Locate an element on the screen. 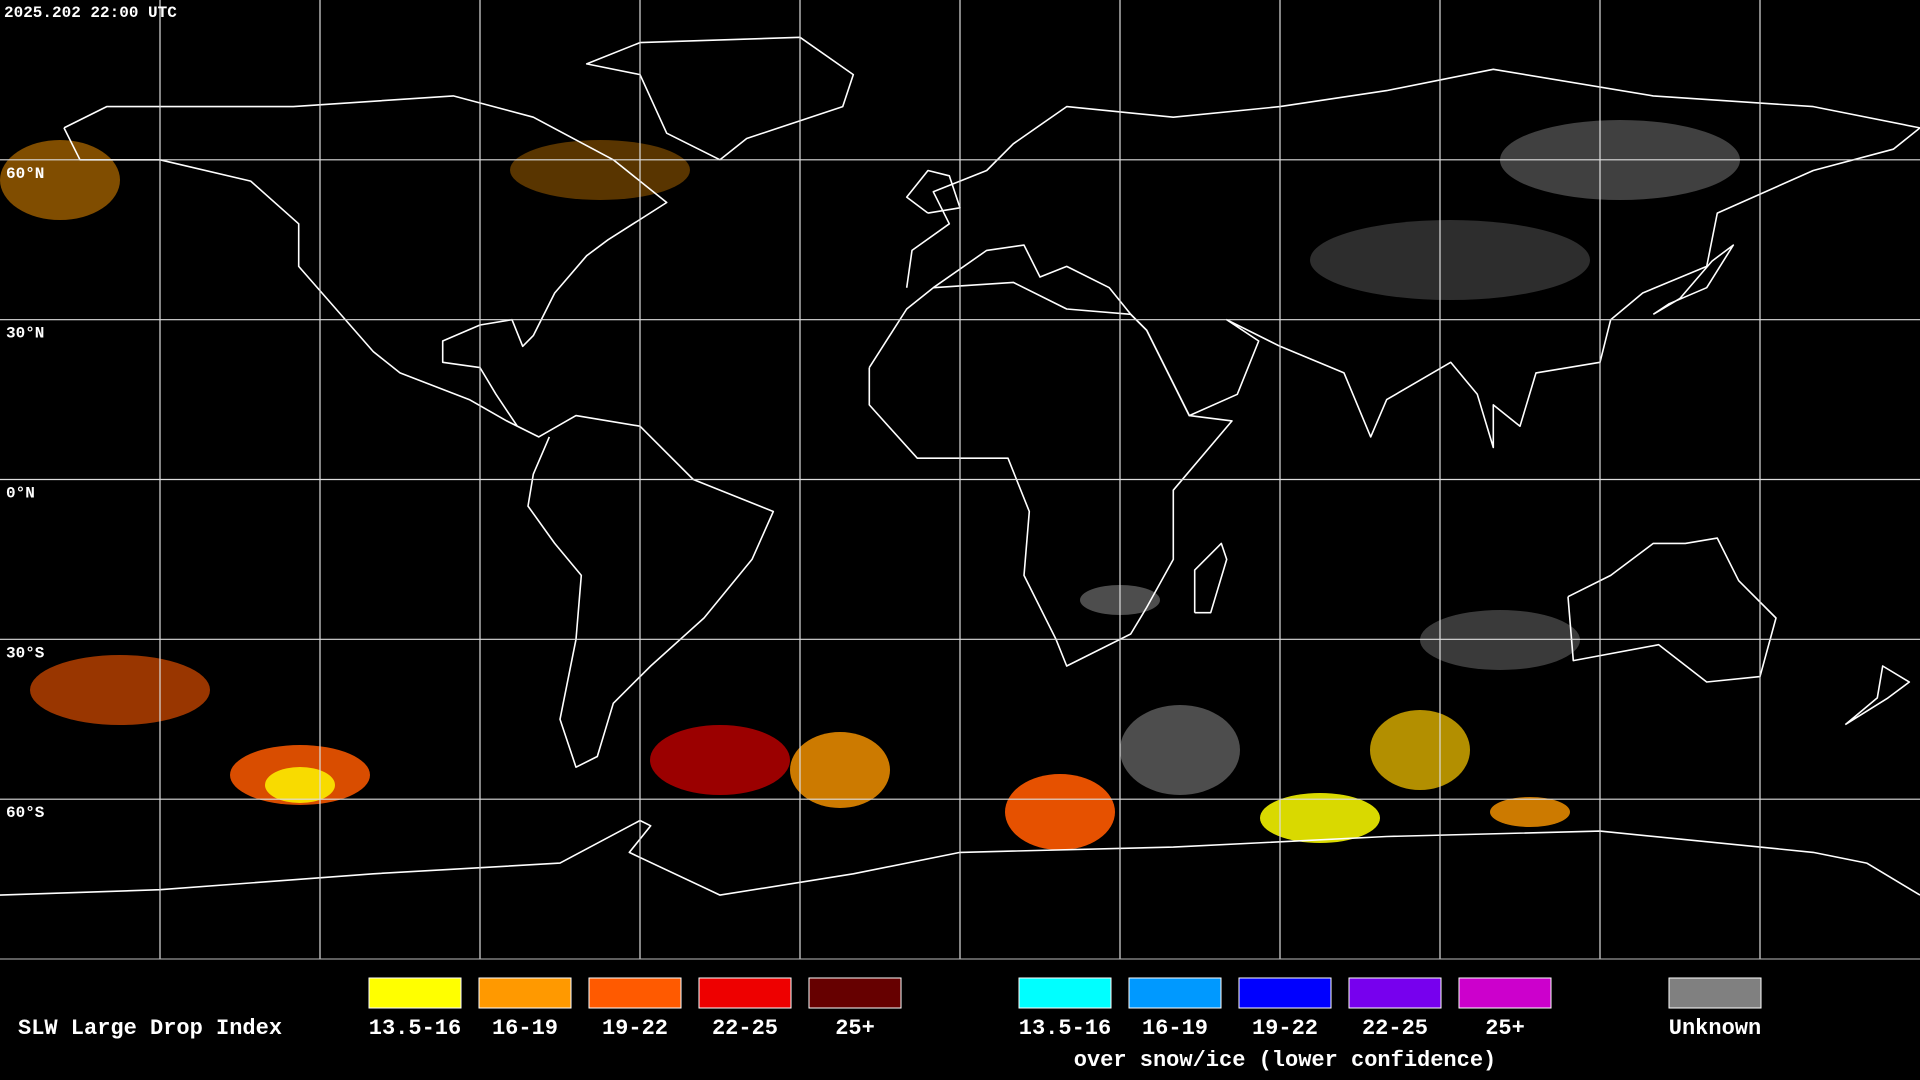  timestamp: 2025.202 22:00 UTC is located at coordinates (90, 13).